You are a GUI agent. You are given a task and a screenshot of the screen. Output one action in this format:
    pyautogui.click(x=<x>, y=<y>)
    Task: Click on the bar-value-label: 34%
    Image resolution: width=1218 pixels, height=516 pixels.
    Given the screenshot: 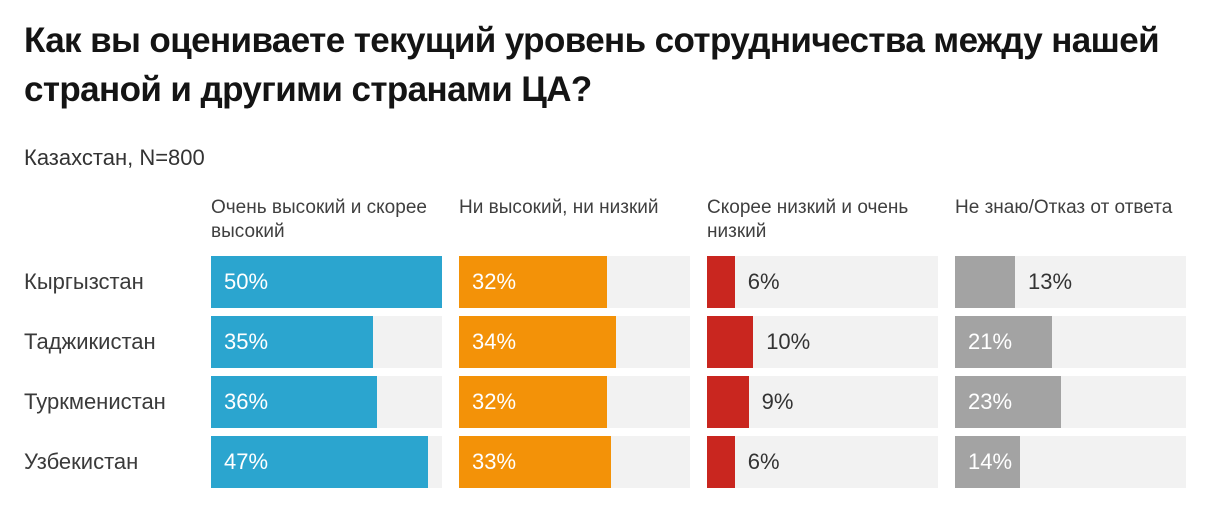 What is the action you would take?
    pyautogui.click(x=494, y=341)
    